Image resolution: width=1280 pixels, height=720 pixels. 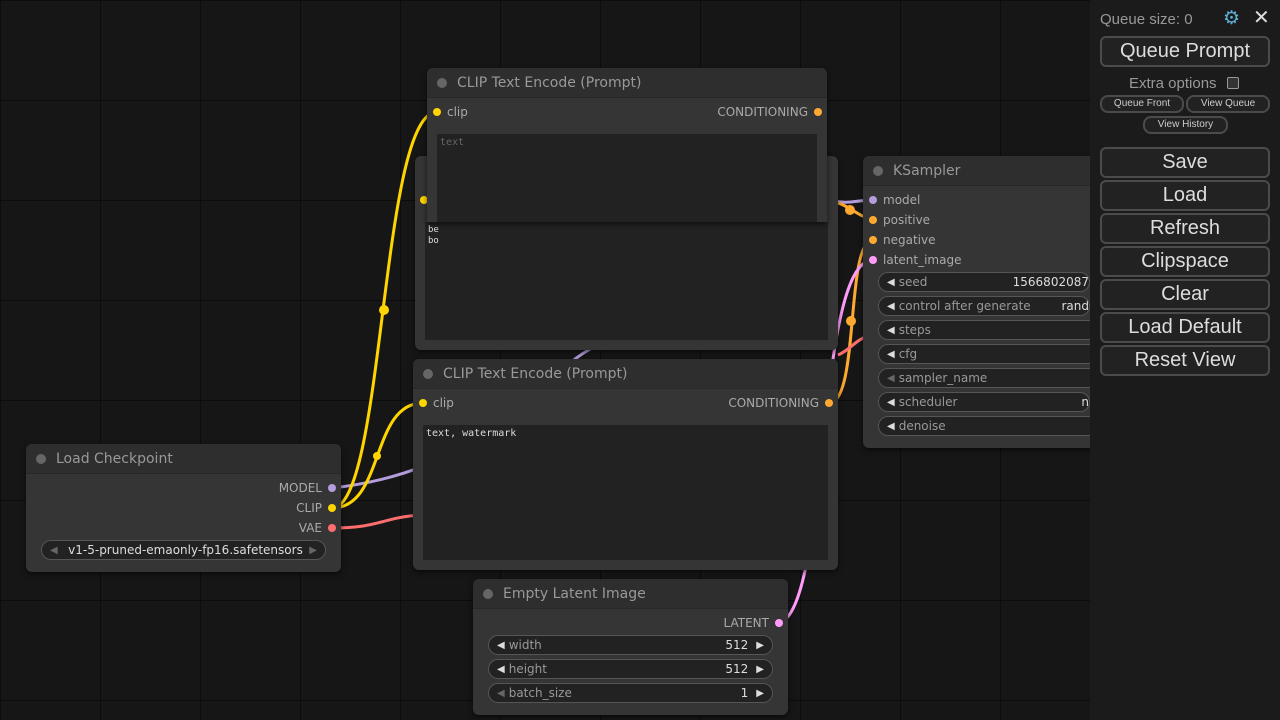 What do you see at coordinates (1185, 327) in the screenshot?
I see `load-default-button: Load Default` at bounding box center [1185, 327].